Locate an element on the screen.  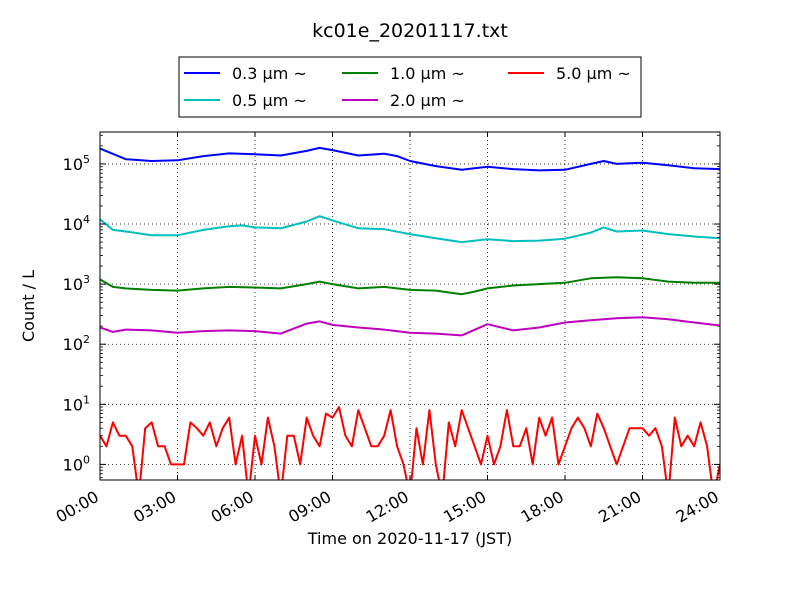
y-tick-label: 10⁴ is located at coordinates (76, 223).